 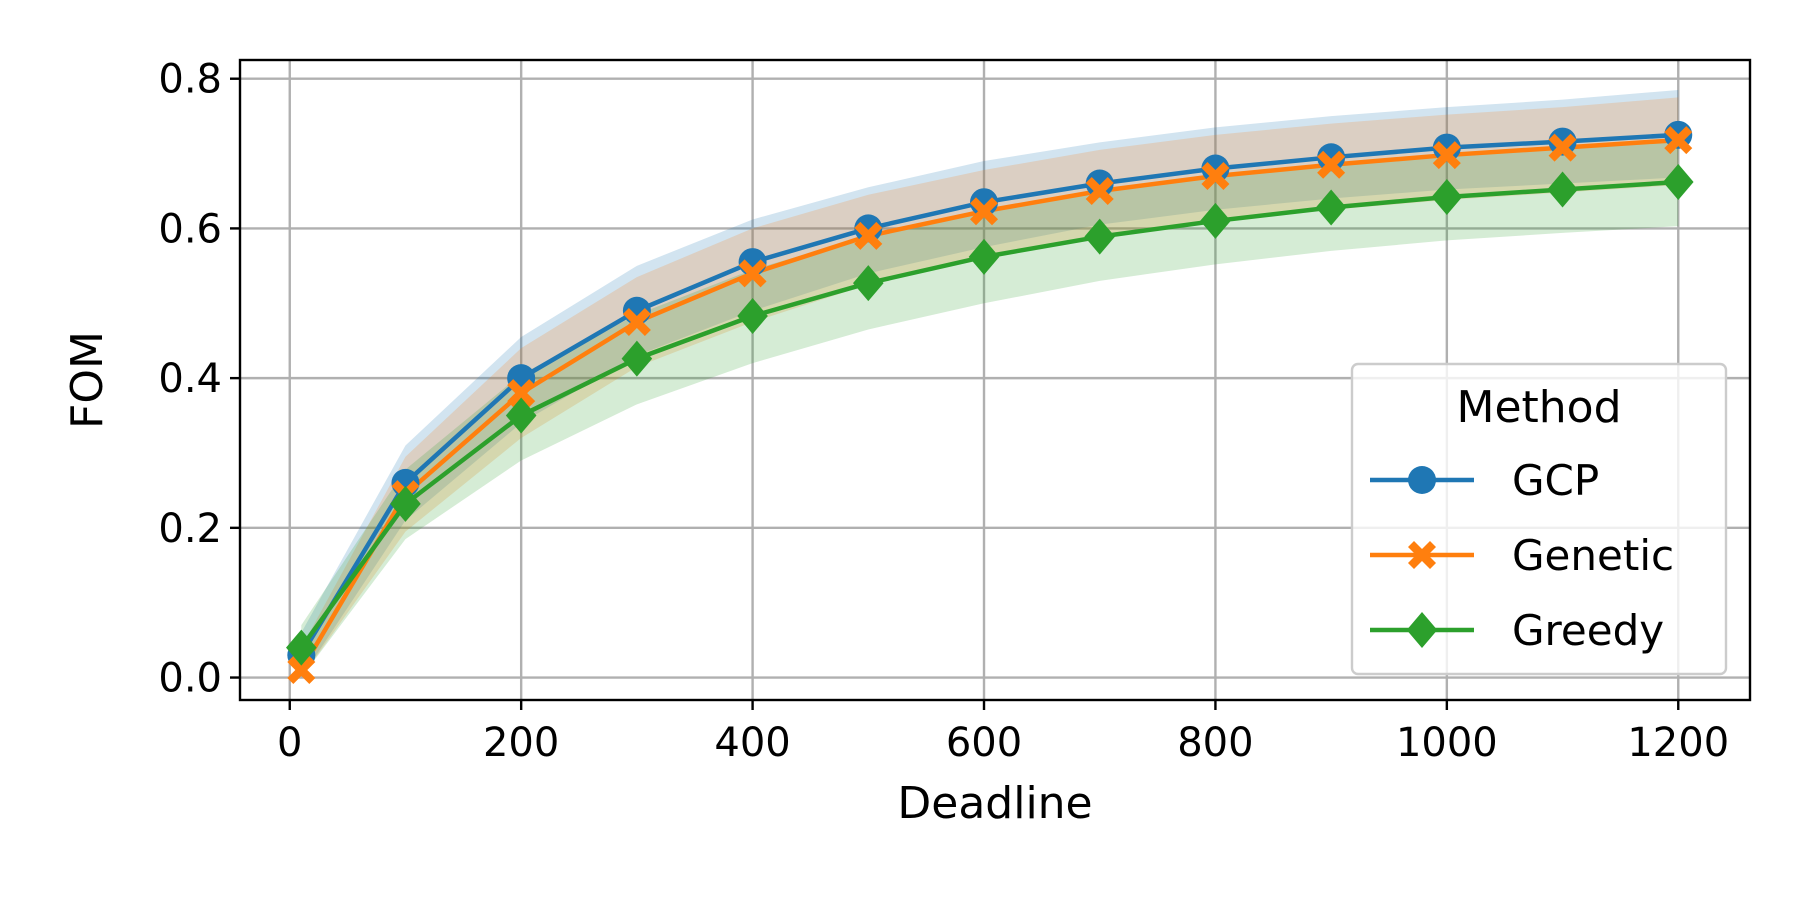 What do you see at coordinates (190, 229) in the screenshot?
I see `y-tick-label: 0.6` at bounding box center [190, 229].